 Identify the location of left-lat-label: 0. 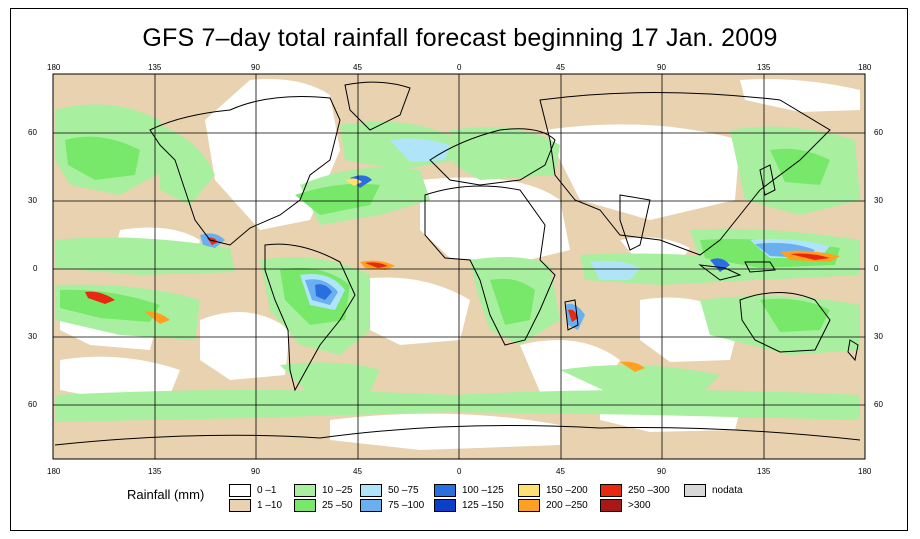
(35, 268).